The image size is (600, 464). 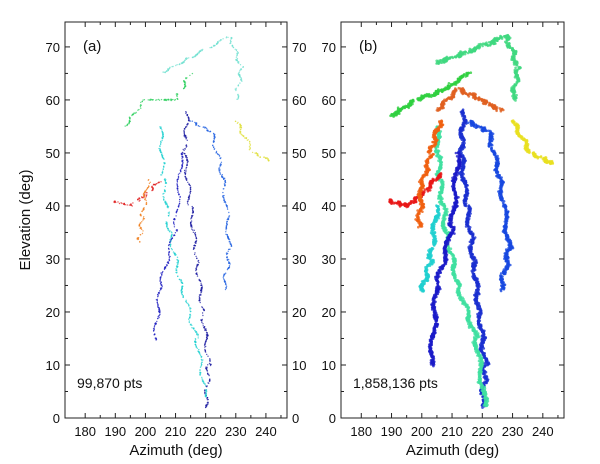 What do you see at coordinates (115, 431) in the screenshot?
I see `x-tick-label: 190` at bounding box center [115, 431].